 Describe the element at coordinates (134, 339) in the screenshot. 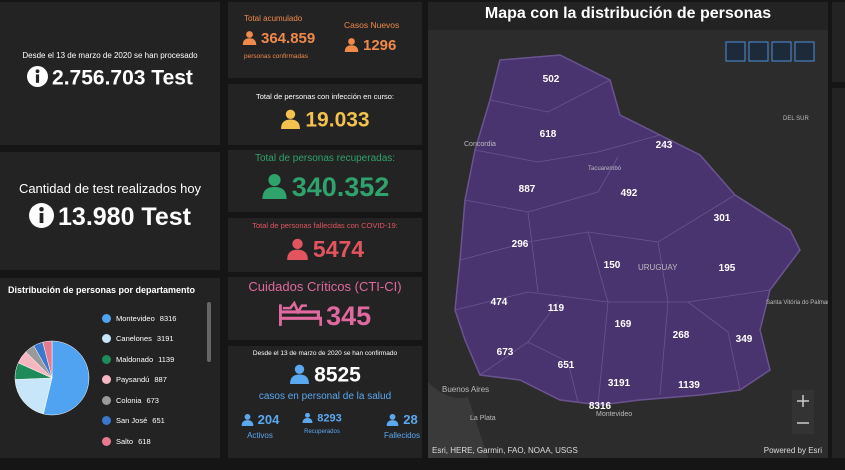

I see `legend-label: Canelones` at that location.